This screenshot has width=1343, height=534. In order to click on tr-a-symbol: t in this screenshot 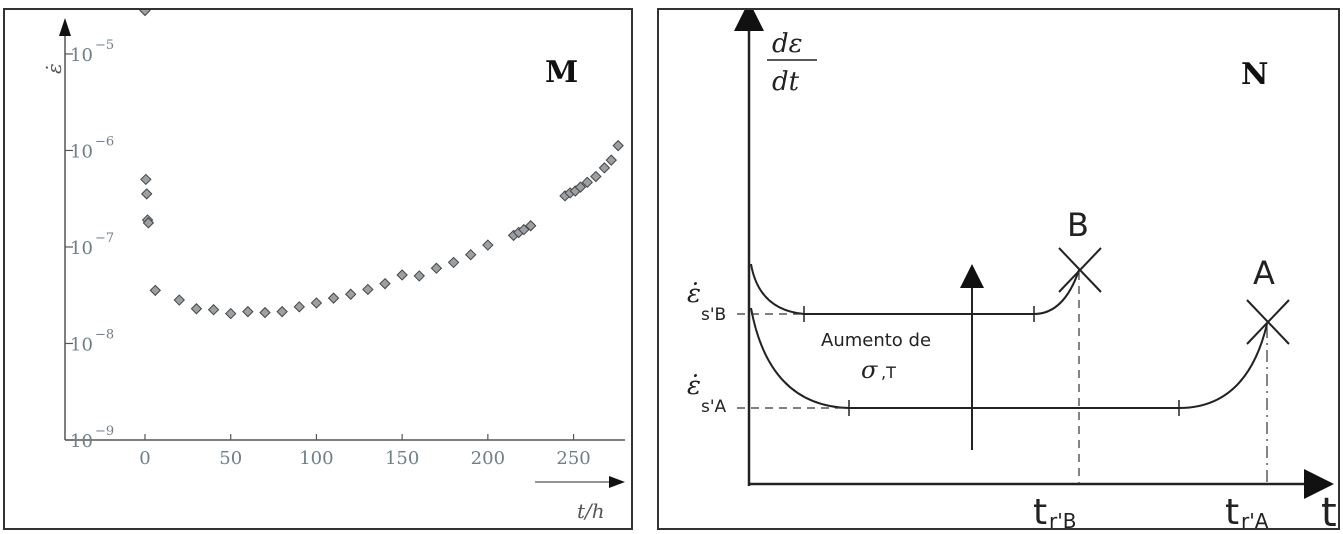, I will do `click(1232, 510)`.